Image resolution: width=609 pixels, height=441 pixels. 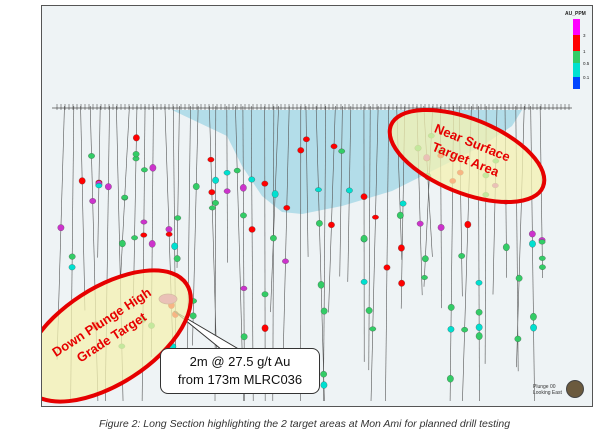 I want to click on looking-label: Looking East, so click(x=547, y=393).